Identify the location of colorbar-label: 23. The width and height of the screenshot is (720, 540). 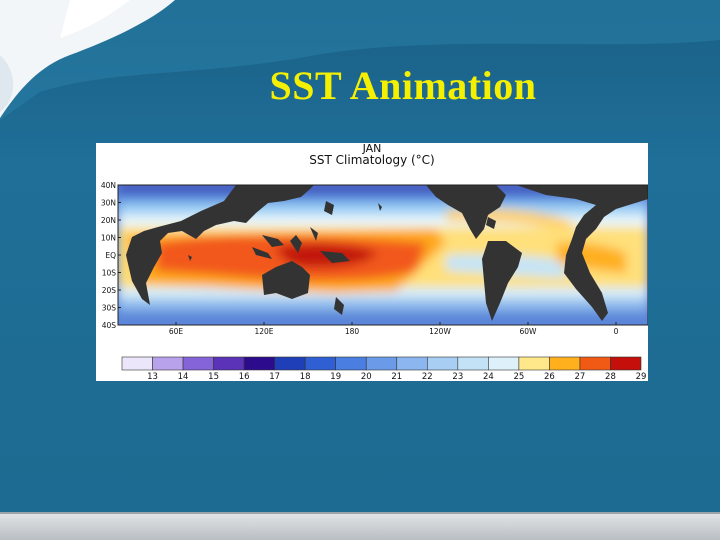
(457, 376).